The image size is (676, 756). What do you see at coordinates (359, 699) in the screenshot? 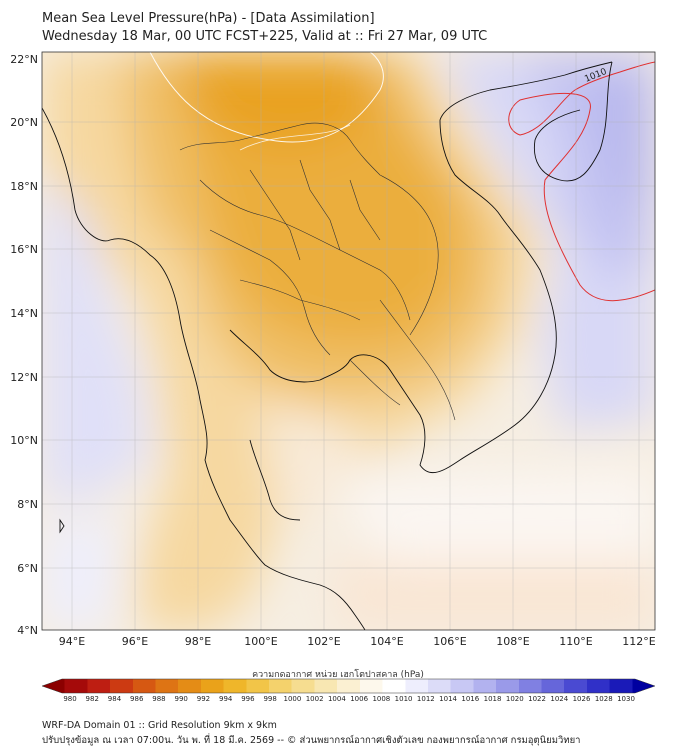
I see `colorbar-level-label: 1006` at bounding box center [359, 699].